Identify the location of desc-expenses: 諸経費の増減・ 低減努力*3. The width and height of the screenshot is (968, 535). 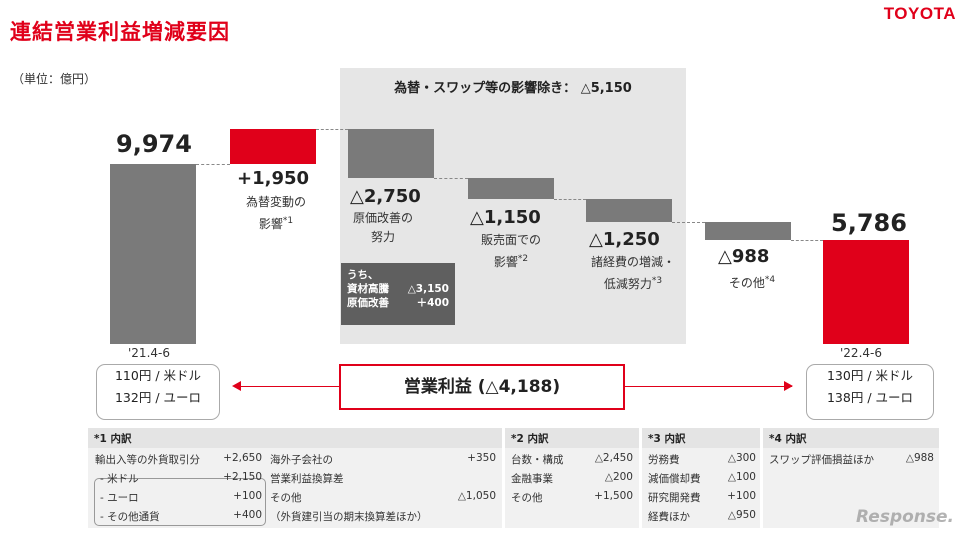
(632, 273).